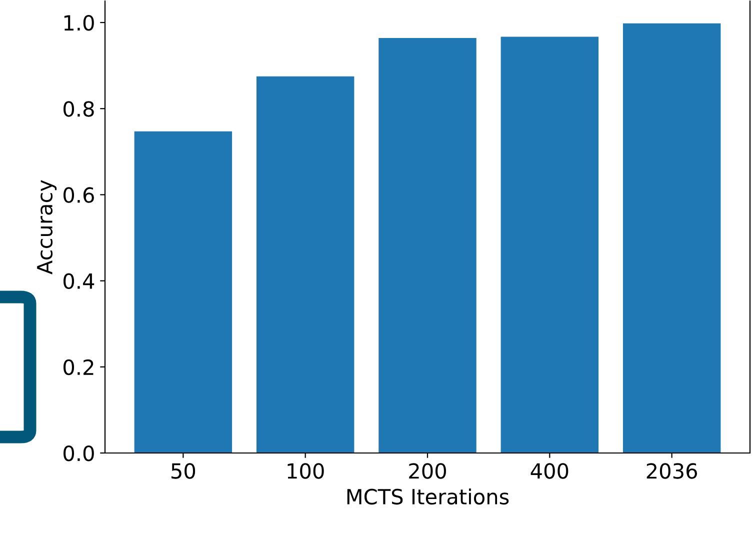 The height and width of the screenshot is (541, 756). What do you see at coordinates (79, 453) in the screenshot?
I see `y-tick-label: 0.0` at bounding box center [79, 453].